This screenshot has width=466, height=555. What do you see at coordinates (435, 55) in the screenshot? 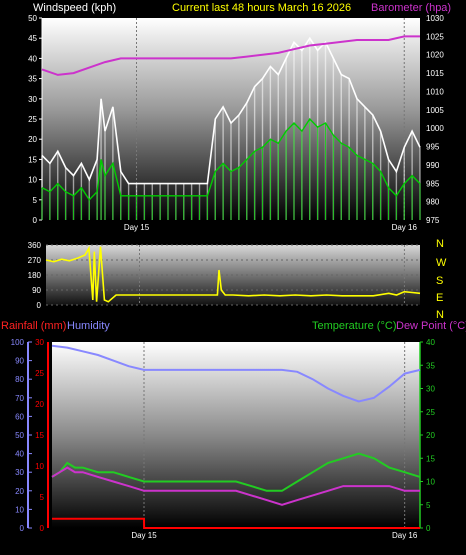
I see `baro-y-tick-9: 1020` at bounding box center [435, 55].